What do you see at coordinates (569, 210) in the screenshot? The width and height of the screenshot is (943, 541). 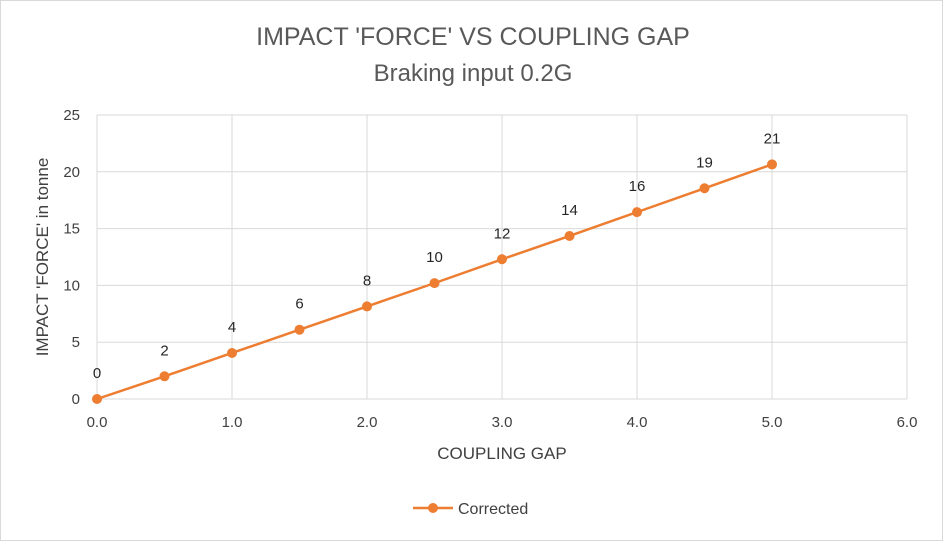 I see `data-label: 14` at bounding box center [569, 210].